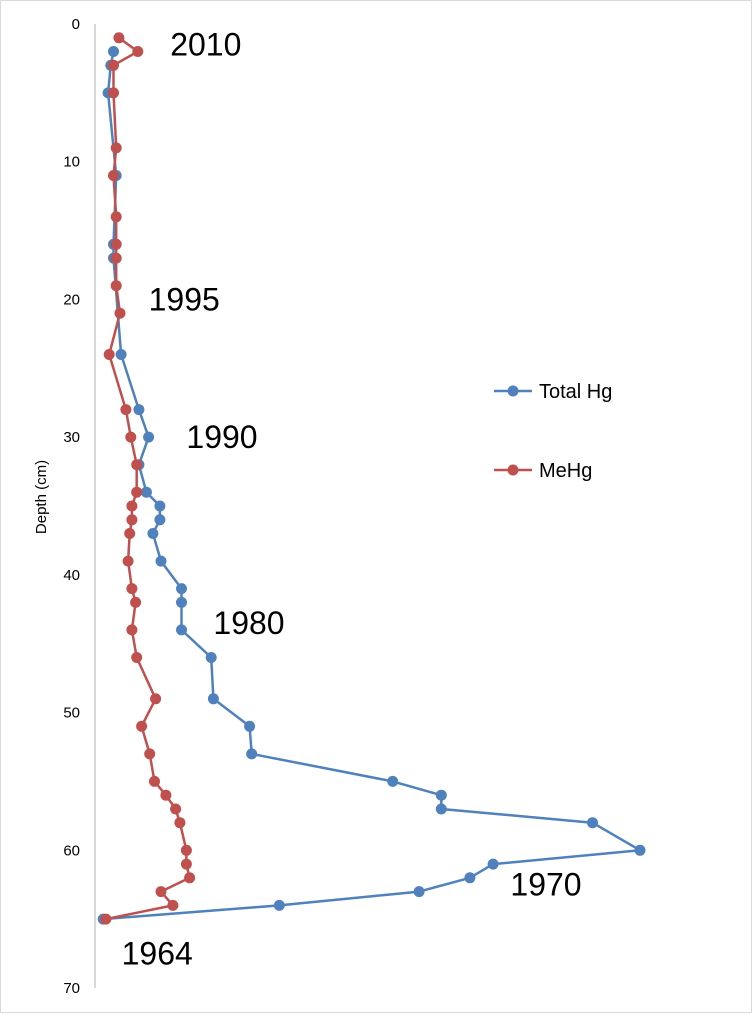 This screenshot has width=752, height=1018. What do you see at coordinates (221, 437) in the screenshot?
I see `year-annotation: 1990` at bounding box center [221, 437].